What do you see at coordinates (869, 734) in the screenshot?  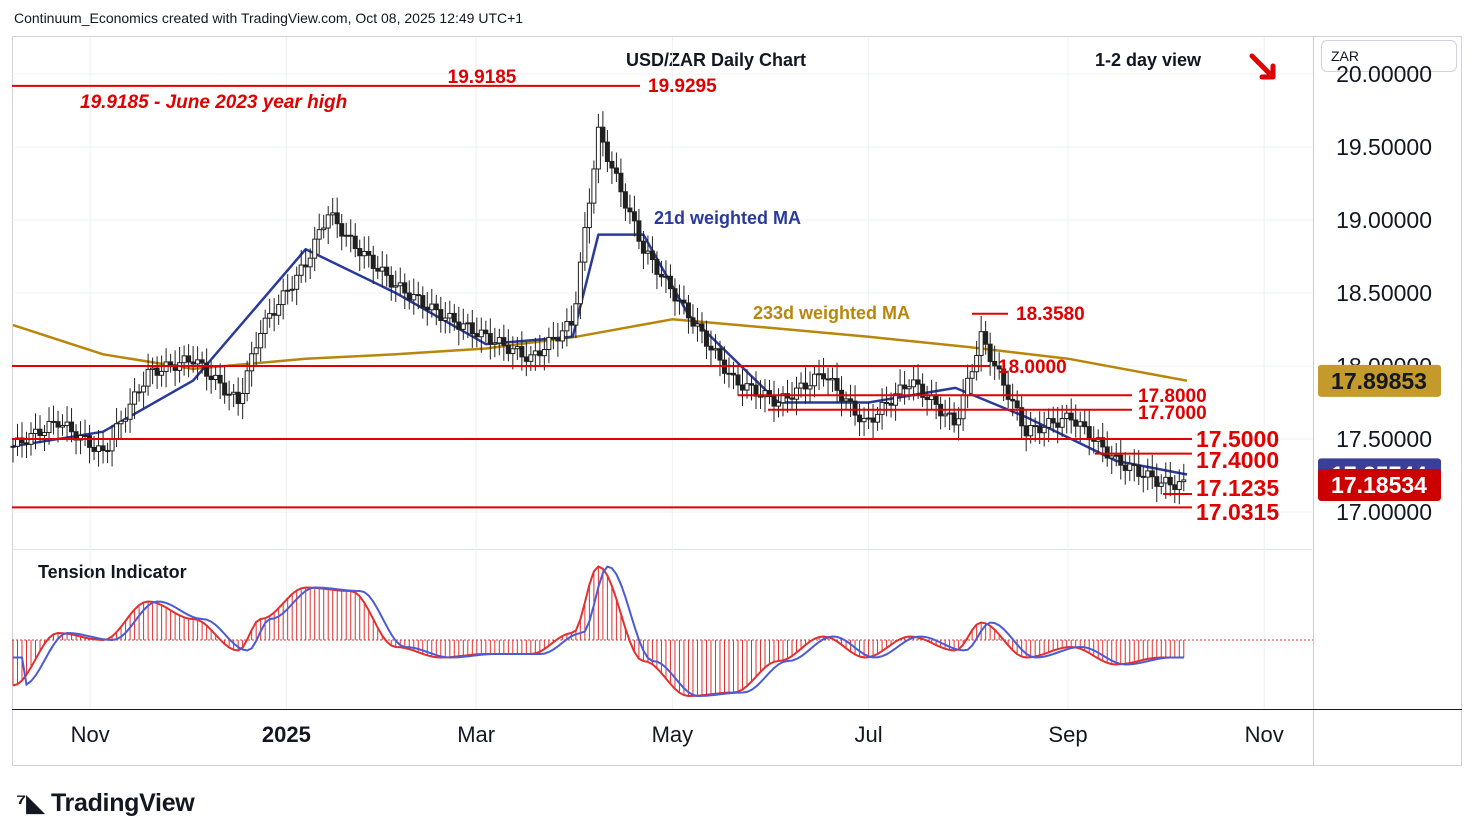 I see `x-tick-label: Jul` at bounding box center [869, 734].